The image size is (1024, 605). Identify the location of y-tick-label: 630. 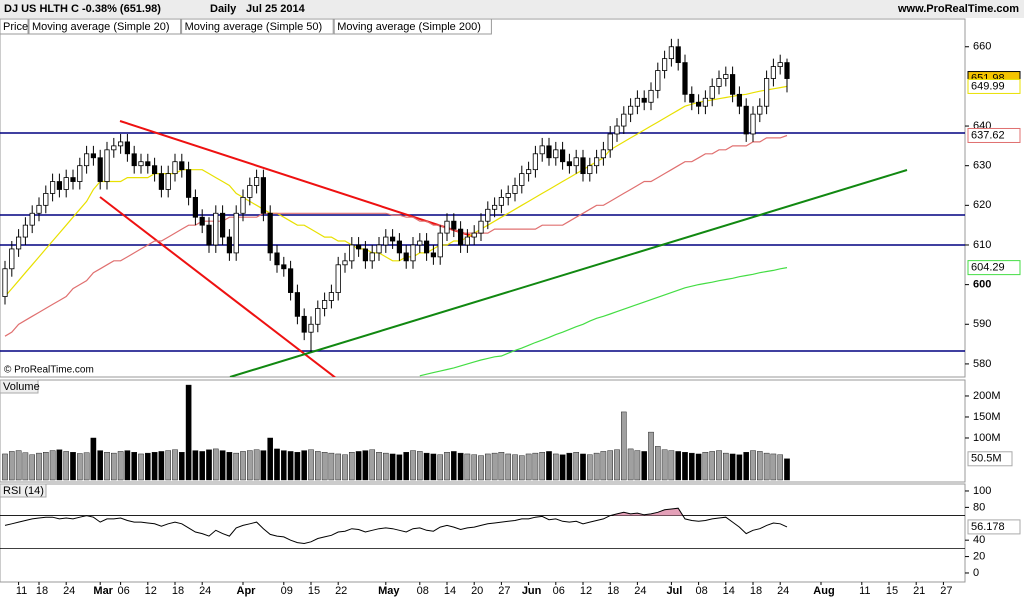
(982, 166).